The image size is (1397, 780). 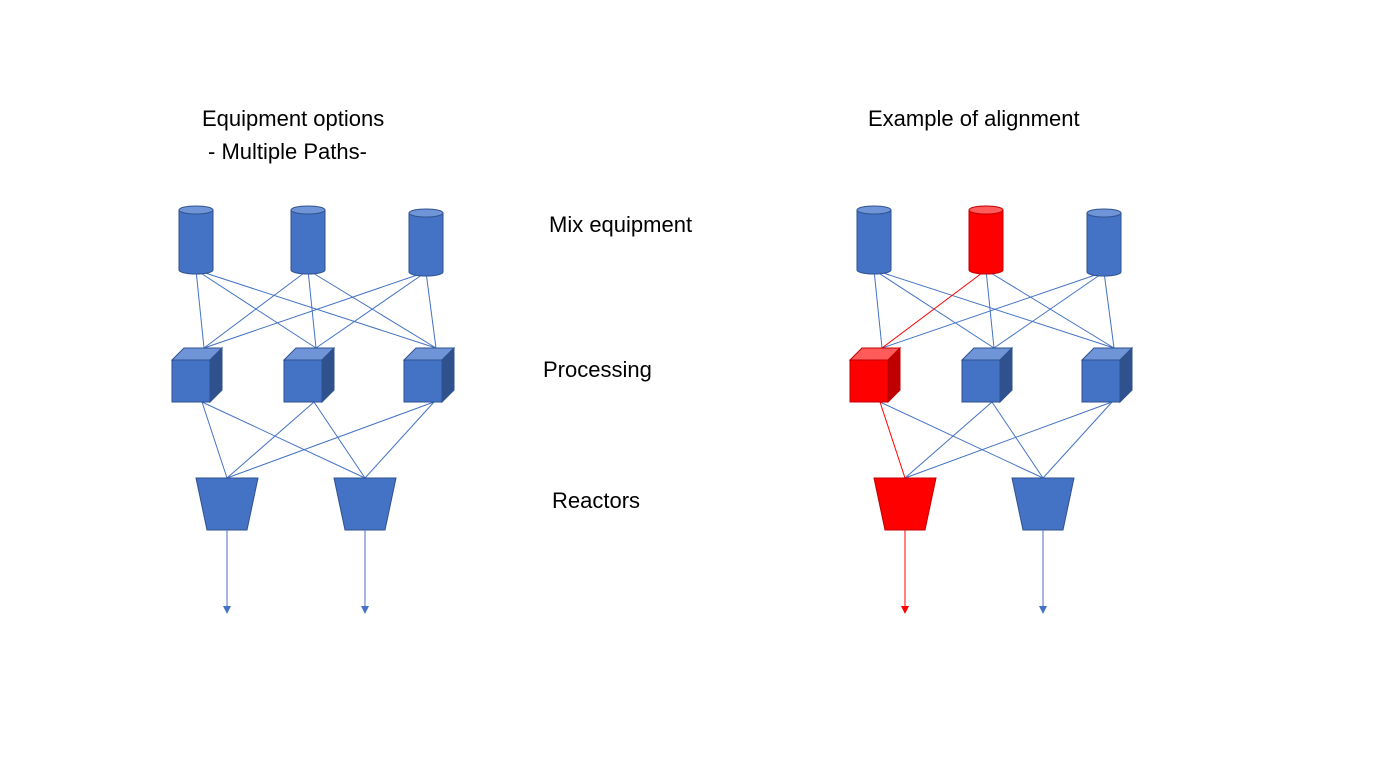 What do you see at coordinates (621, 224) in the screenshot?
I see `stage-label-mix: Mix equipment` at bounding box center [621, 224].